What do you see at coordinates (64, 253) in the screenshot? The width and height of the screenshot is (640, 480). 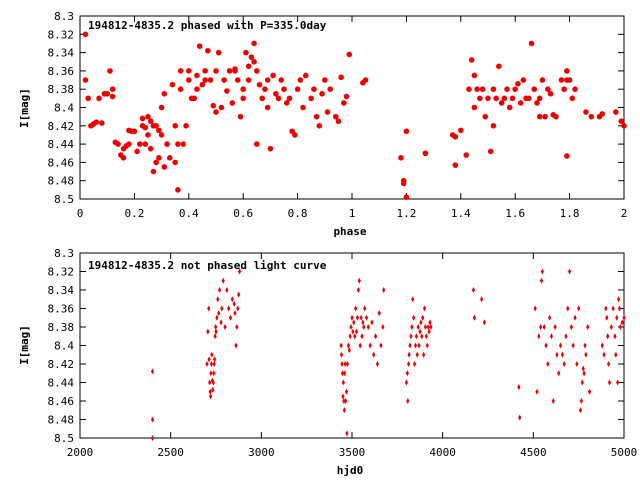 I see `y-tick-label: 8.3` at bounding box center [64, 253].